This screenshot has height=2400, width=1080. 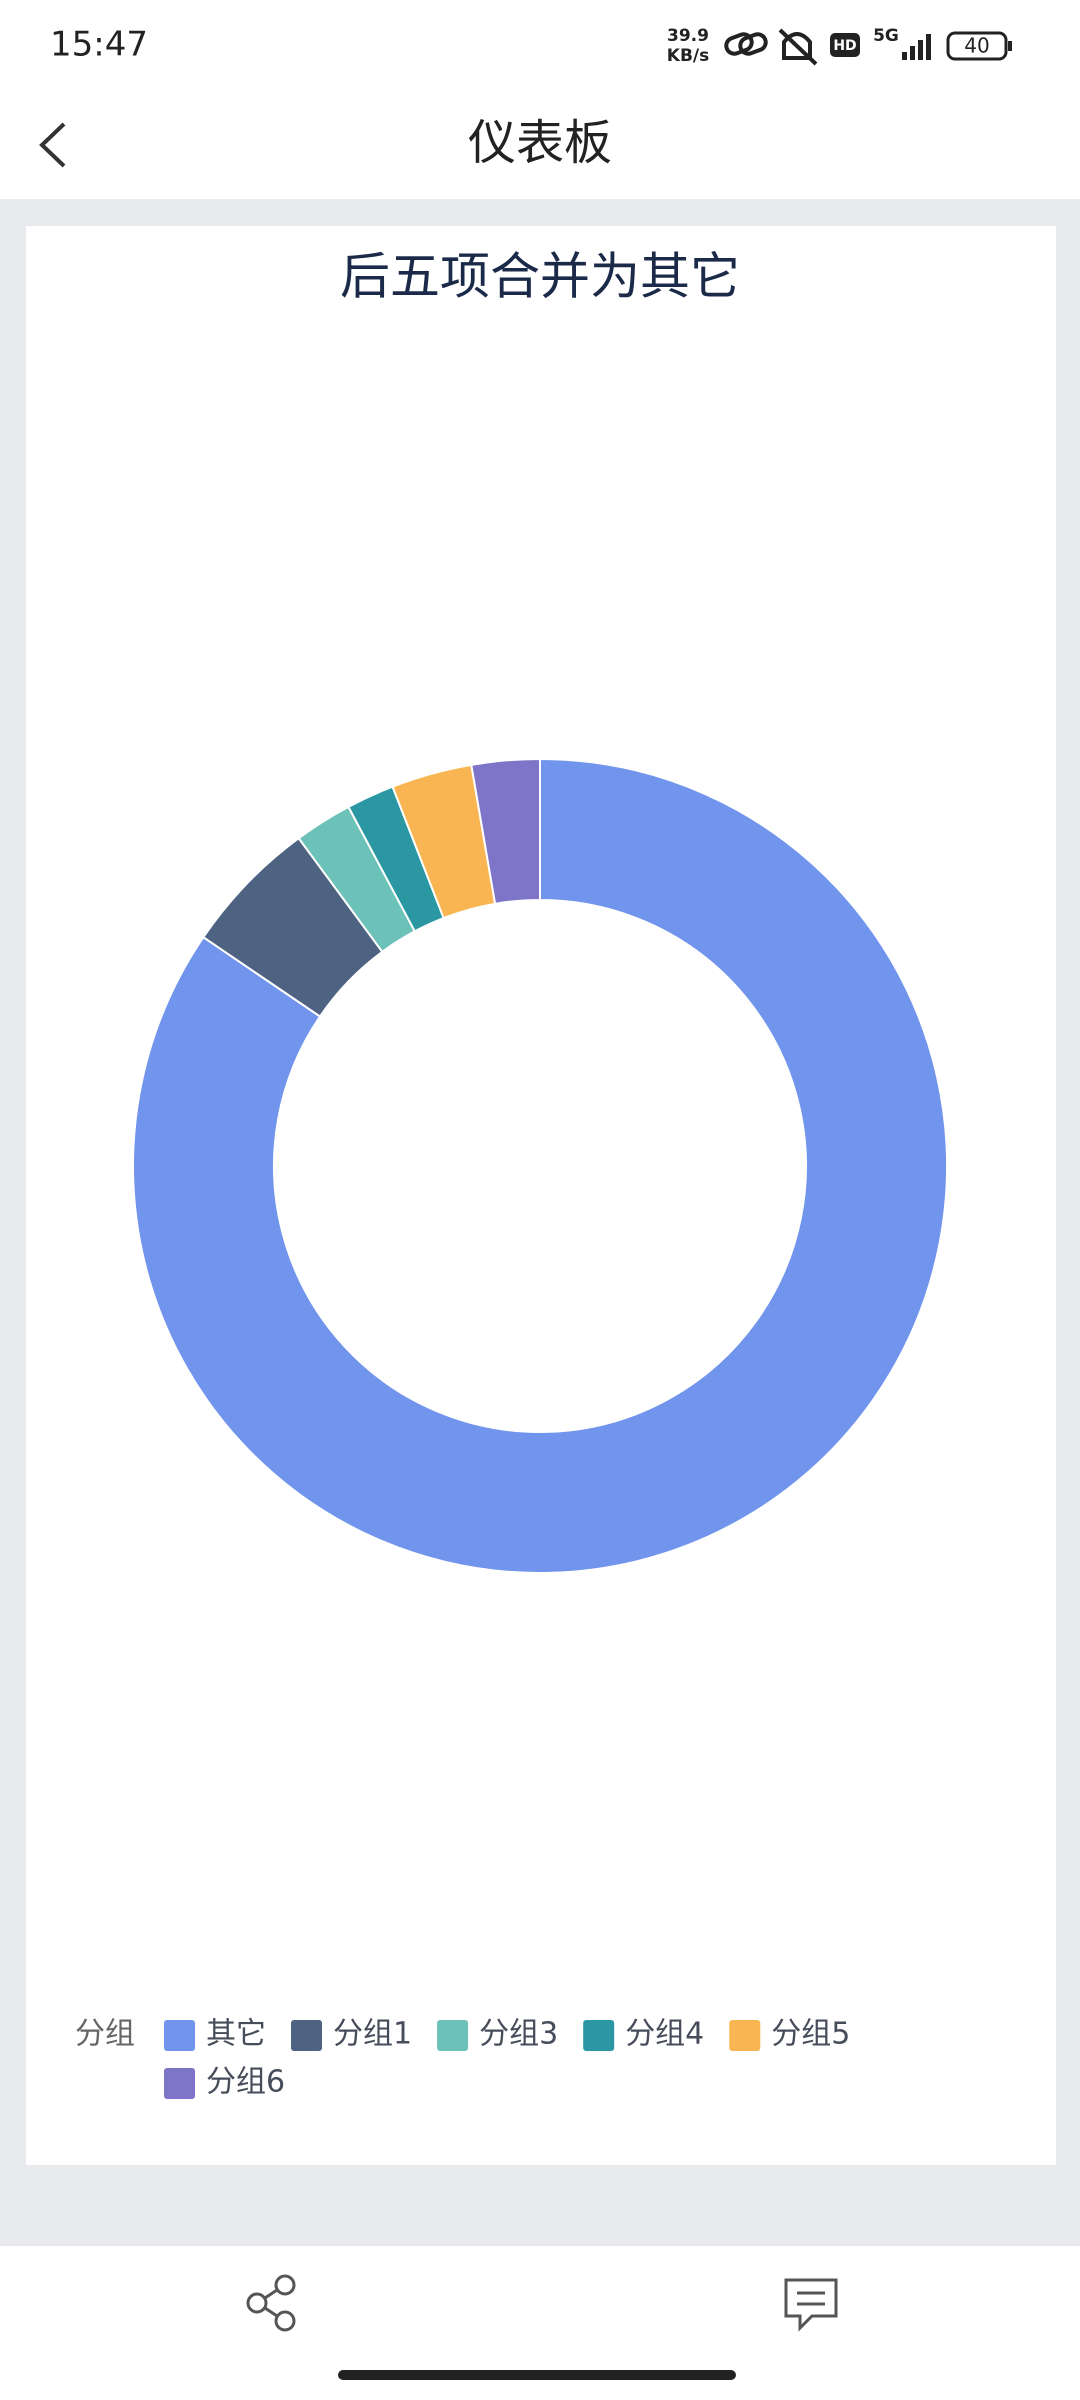 What do you see at coordinates (798, 47) in the screenshot?
I see `mute-icon` at bounding box center [798, 47].